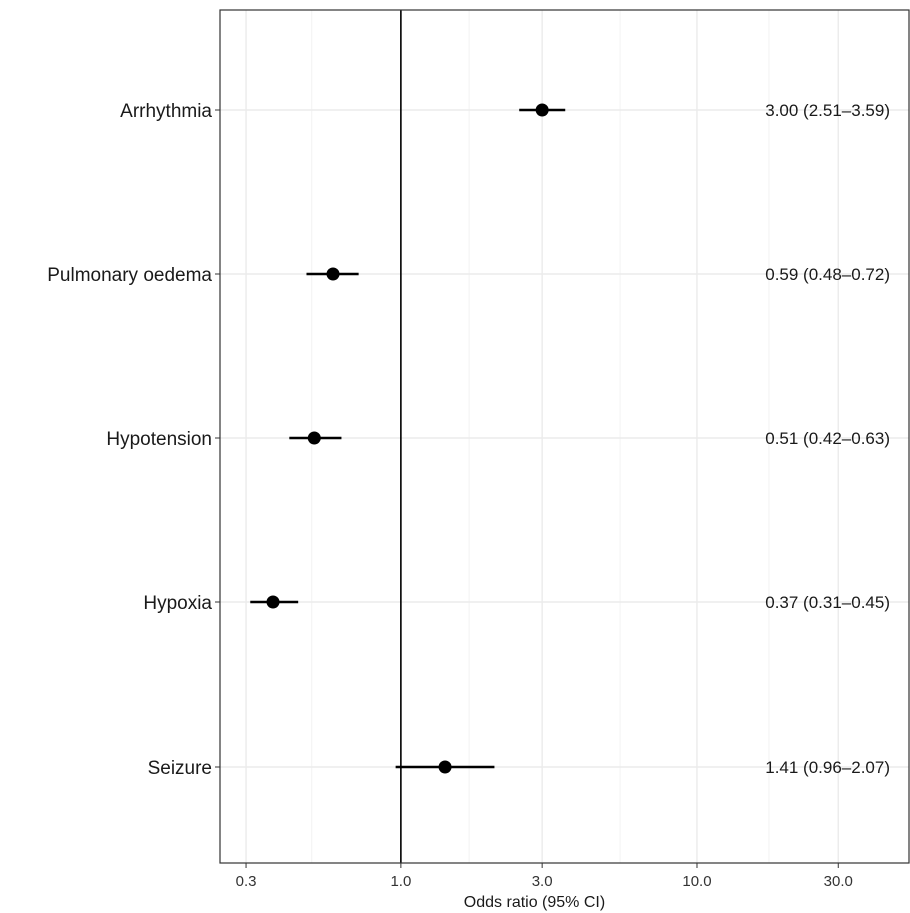 Image resolution: width=910 pixels, height=913 pixels. I want to click on estimate-annotation: 0.51 (0.42–0.63), so click(827, 438).